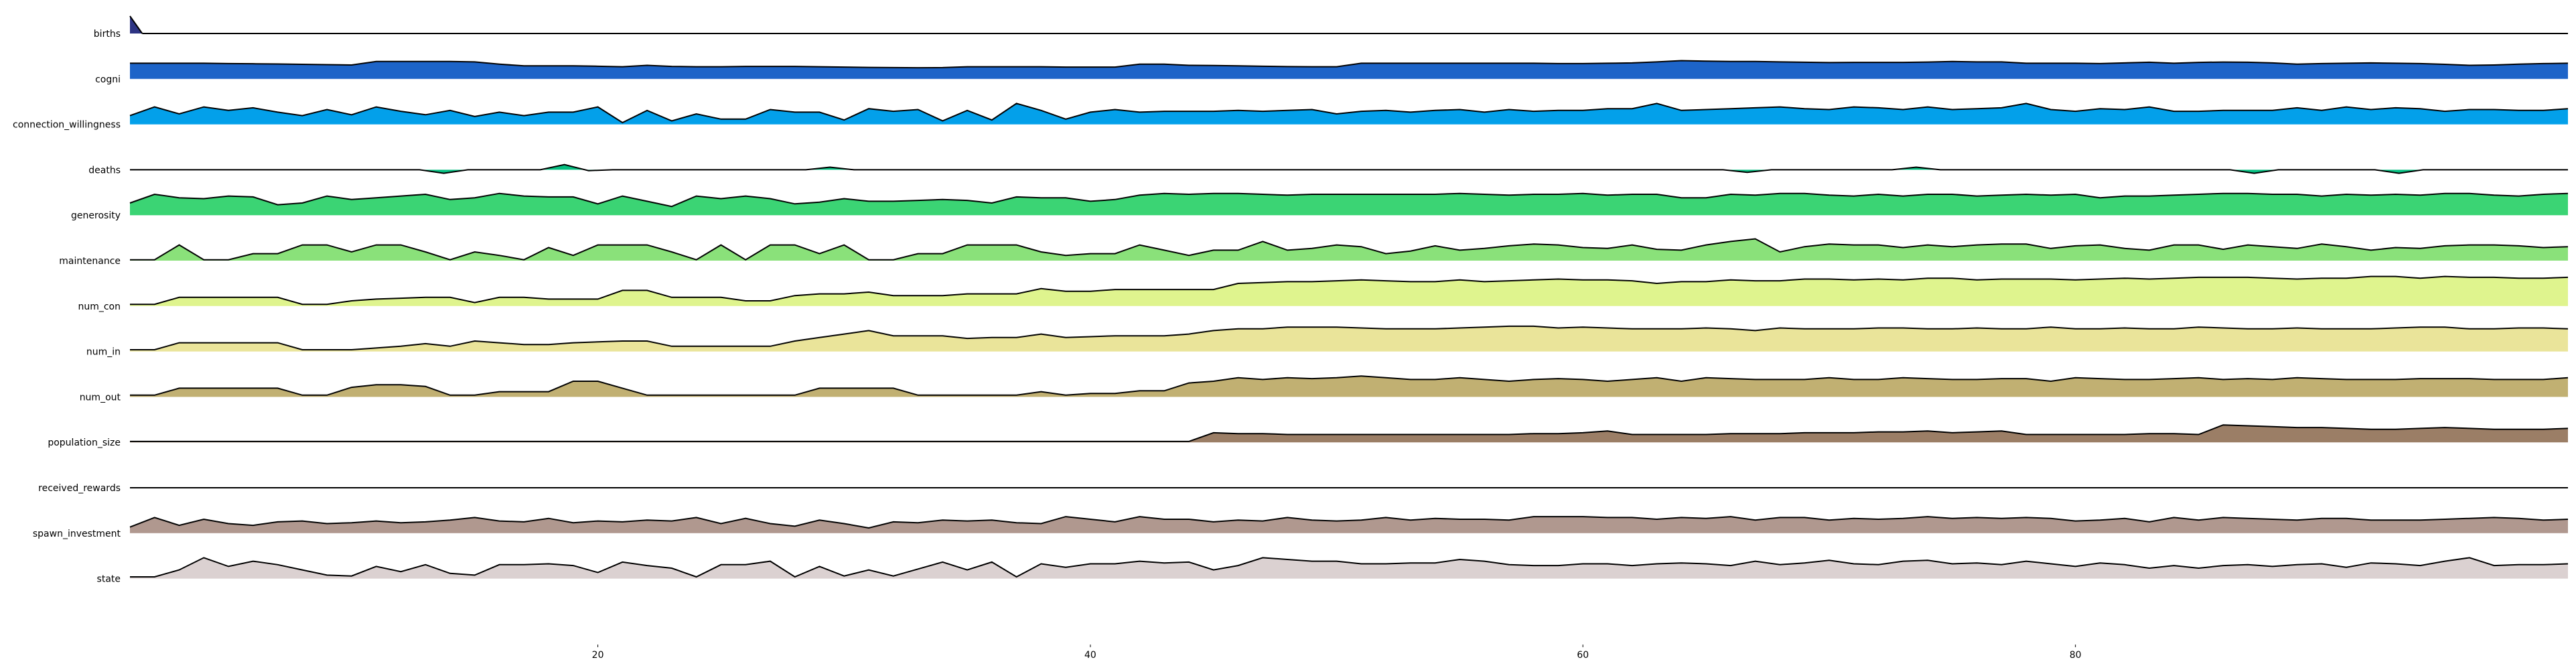 This screenshot has height=670, width=2576. I want to click on area-state, so click(1349, 568).